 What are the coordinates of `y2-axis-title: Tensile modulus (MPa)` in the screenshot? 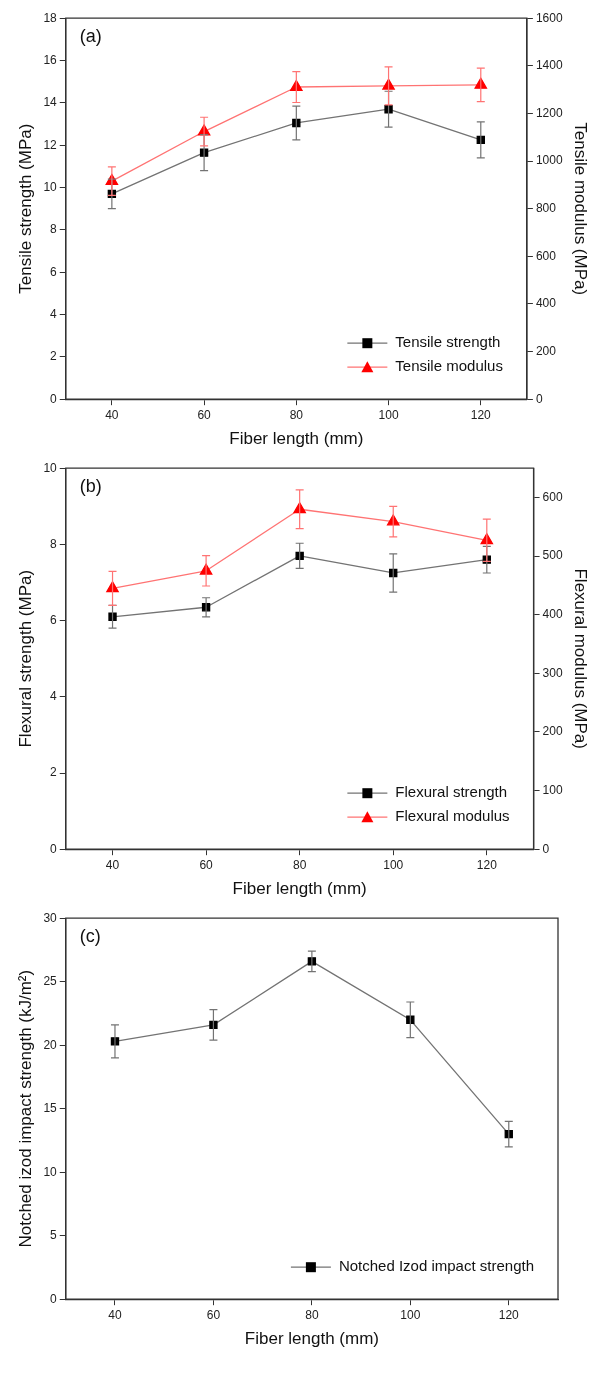 It's located at (581, 209).